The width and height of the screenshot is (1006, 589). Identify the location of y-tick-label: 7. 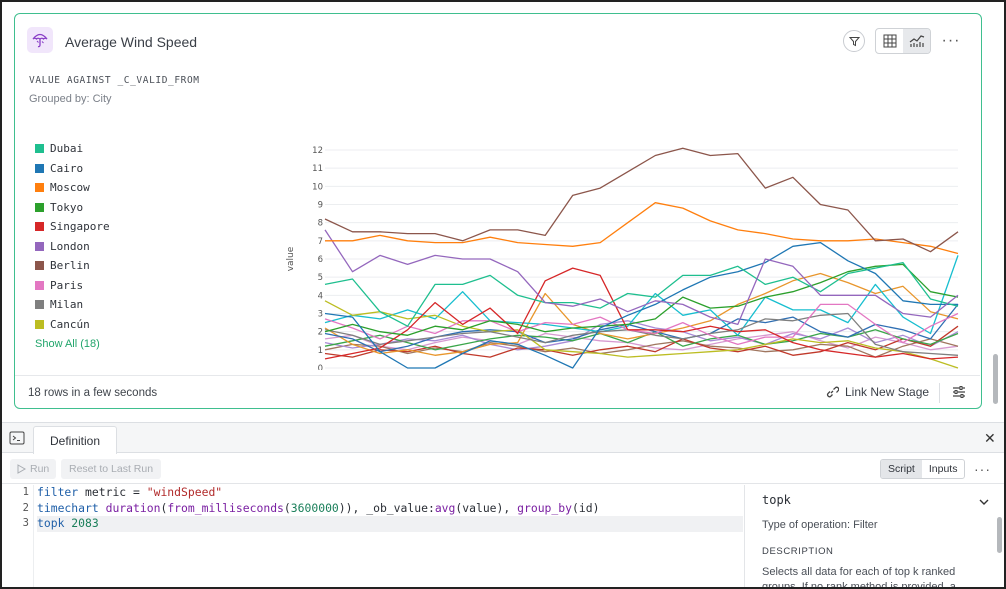
(320, 242).